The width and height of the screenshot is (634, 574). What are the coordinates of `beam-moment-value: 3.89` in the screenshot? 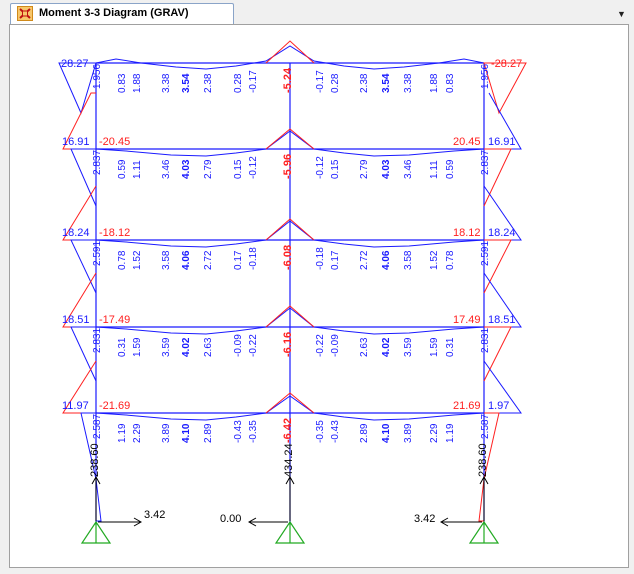 It's located at (166, 433).